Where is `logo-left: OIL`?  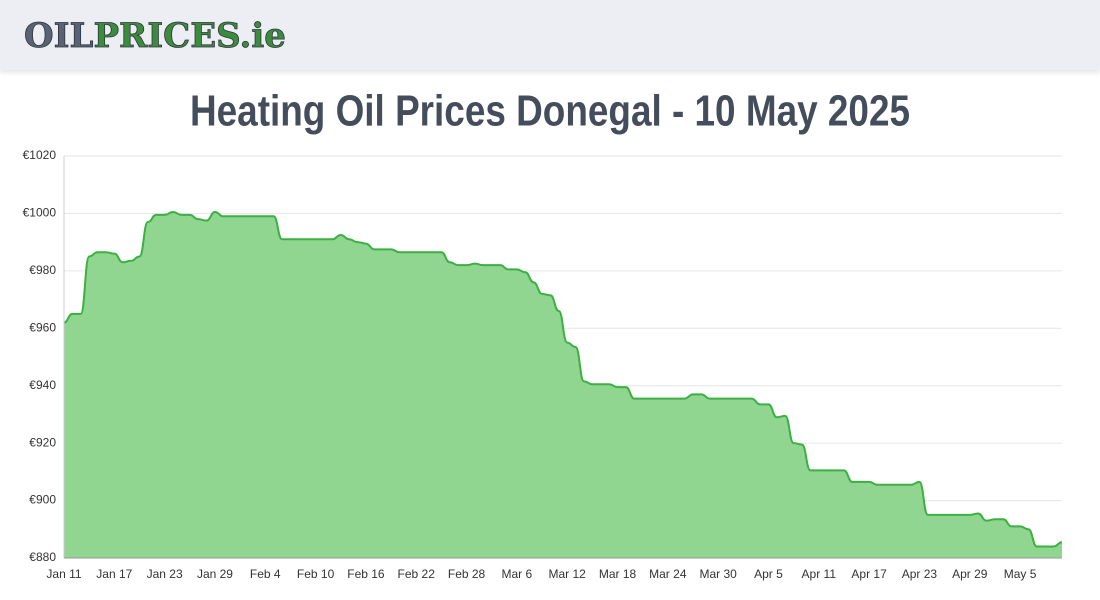
logo-left: OIL is located at coordinates (59, 36).